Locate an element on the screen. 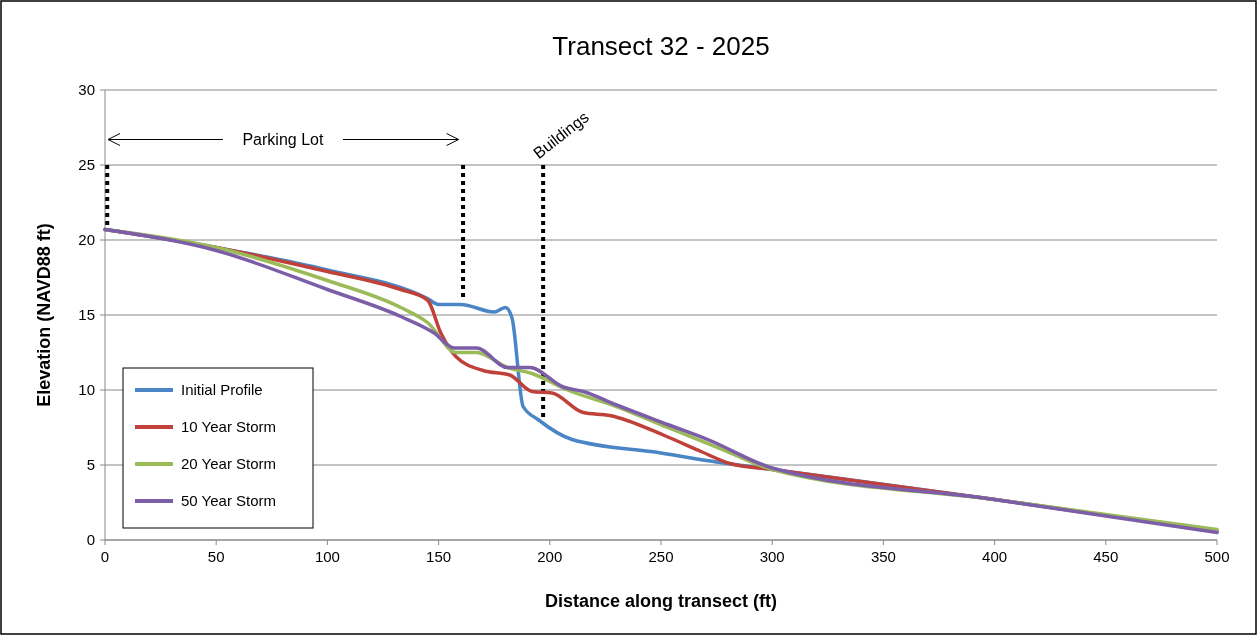 This screenshot has height=635, width=1257. legend-label: 10 Year Storm is located at coordinates (229, 427).